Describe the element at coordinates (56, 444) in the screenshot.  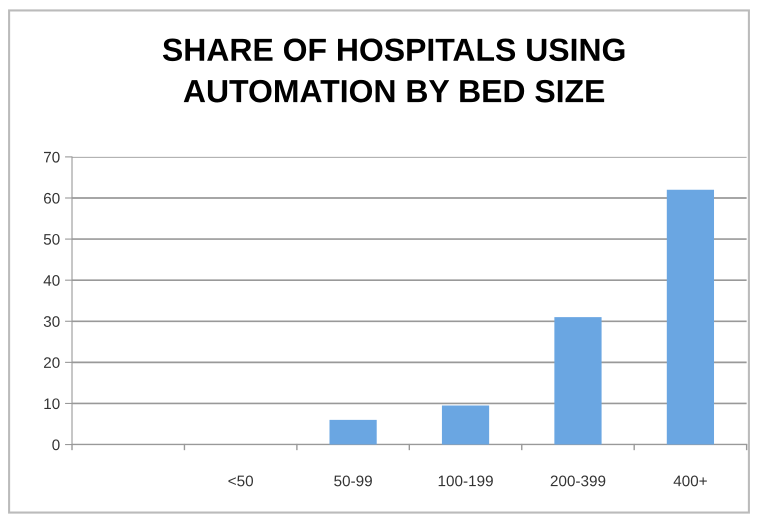
I see `y-tick-label: 0` at that location.